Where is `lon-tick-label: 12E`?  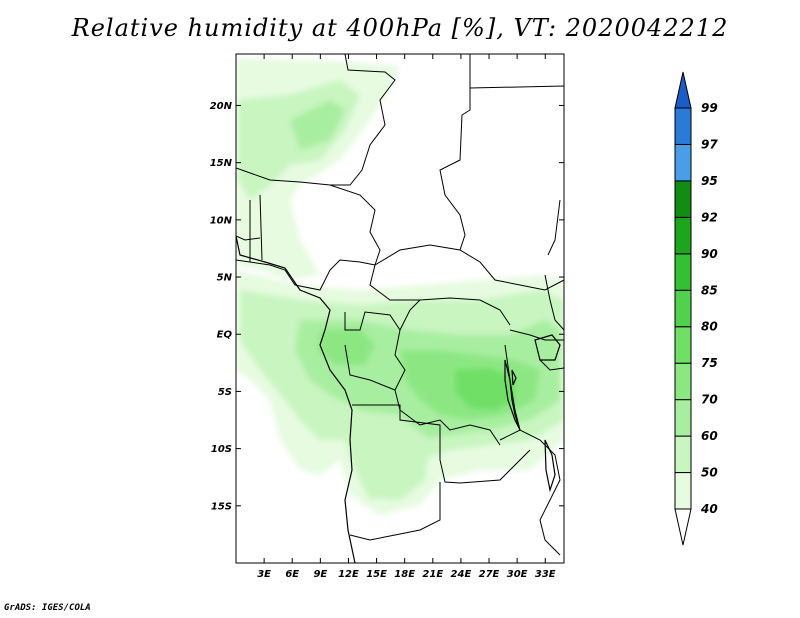 lon-tick-label: 12E is located at coordinates (348, 574).